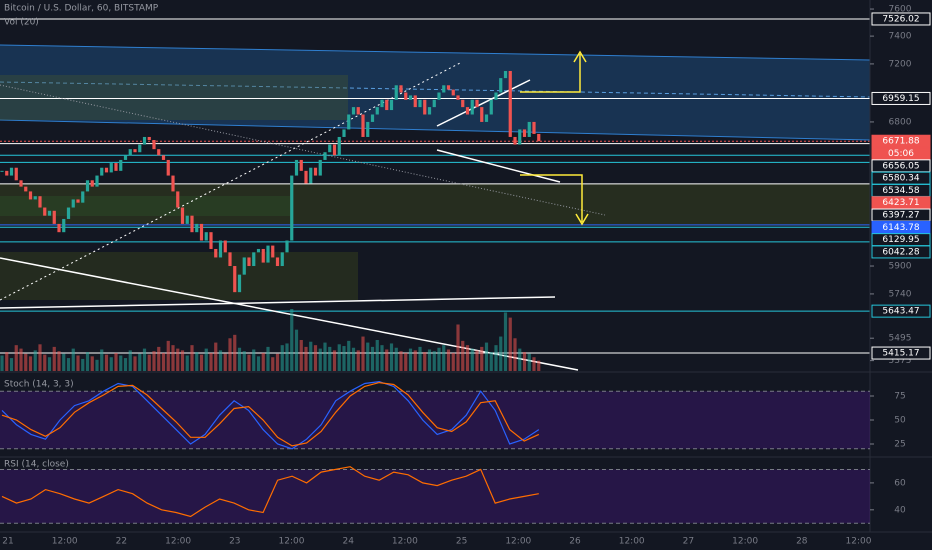  I want to click on price-box-label: 05:06, so click(901, 154).